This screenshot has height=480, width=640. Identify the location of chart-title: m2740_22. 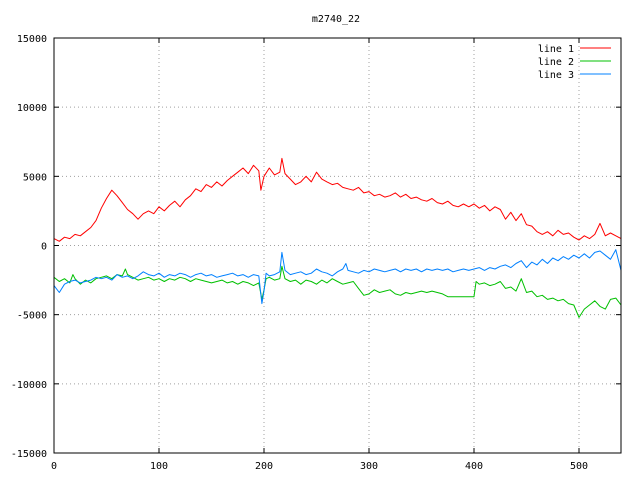
(336, 19).